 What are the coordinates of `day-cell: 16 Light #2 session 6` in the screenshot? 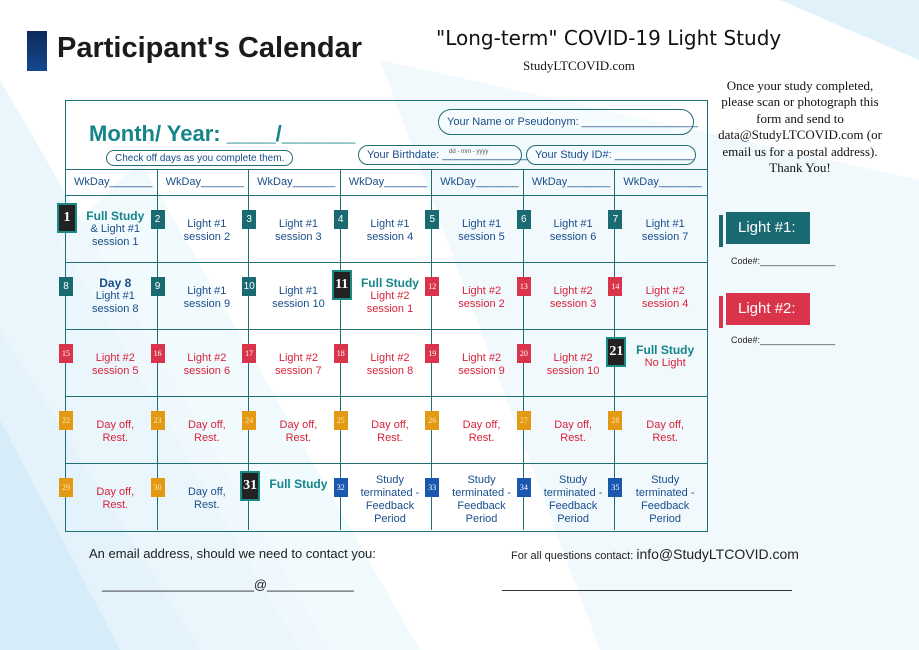 It's located at (200, 362).